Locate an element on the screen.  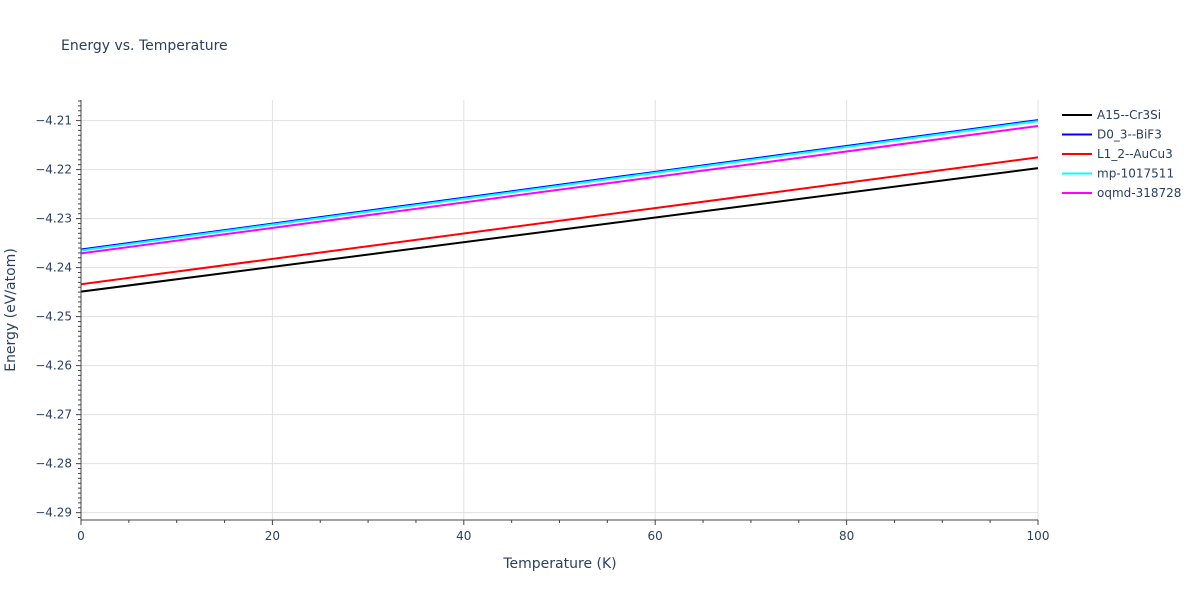
legend-label: L1_2--AuCu3 is located at coordinates (1135, 154).